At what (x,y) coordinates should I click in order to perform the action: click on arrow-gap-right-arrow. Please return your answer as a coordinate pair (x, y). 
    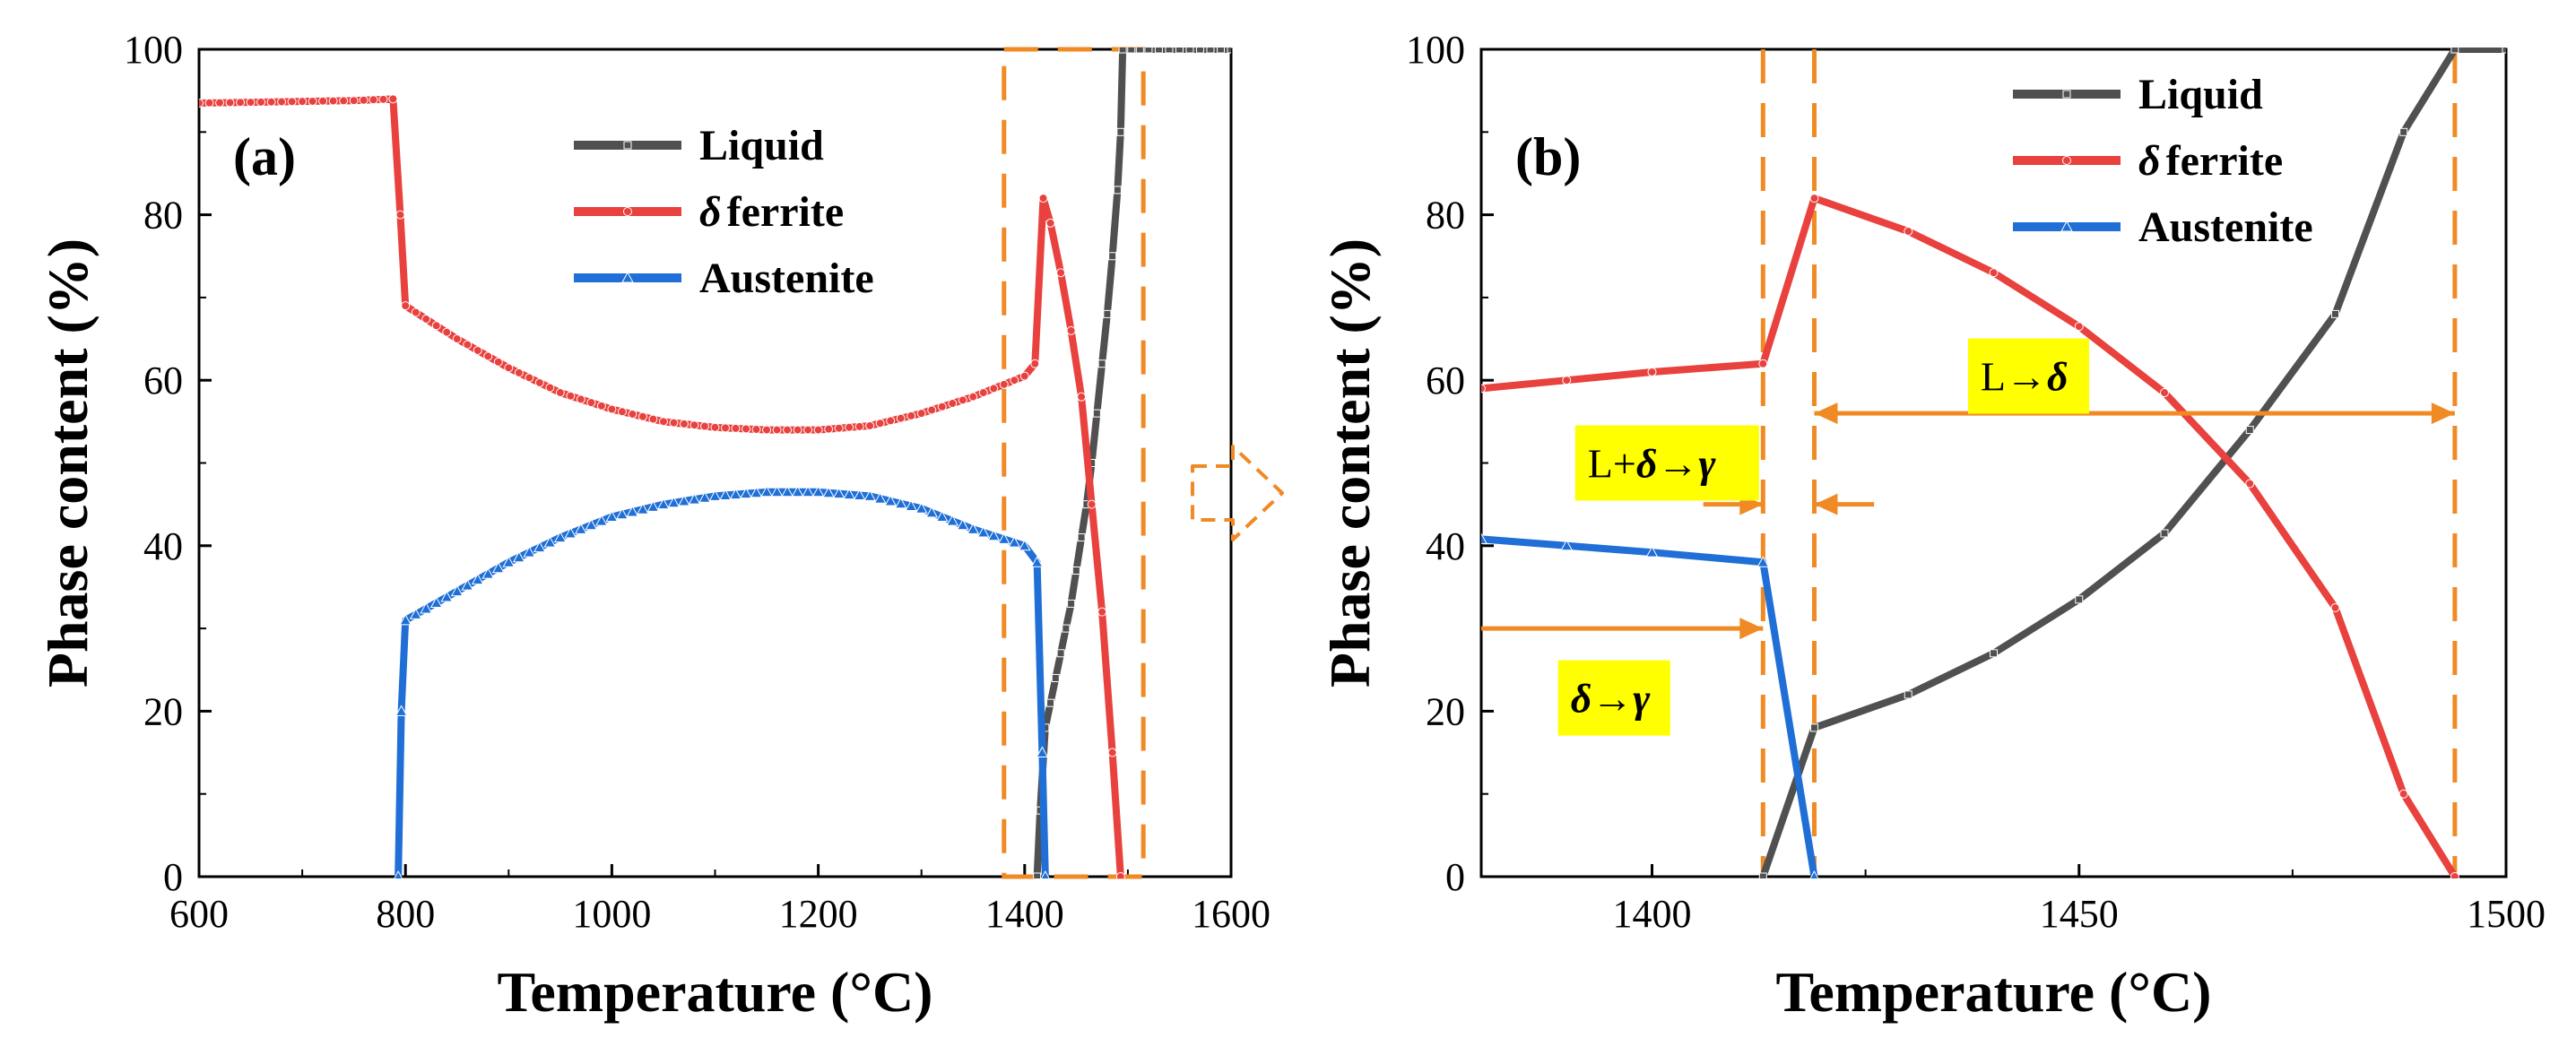
    Looking at the image, I should click on (1845, 504).